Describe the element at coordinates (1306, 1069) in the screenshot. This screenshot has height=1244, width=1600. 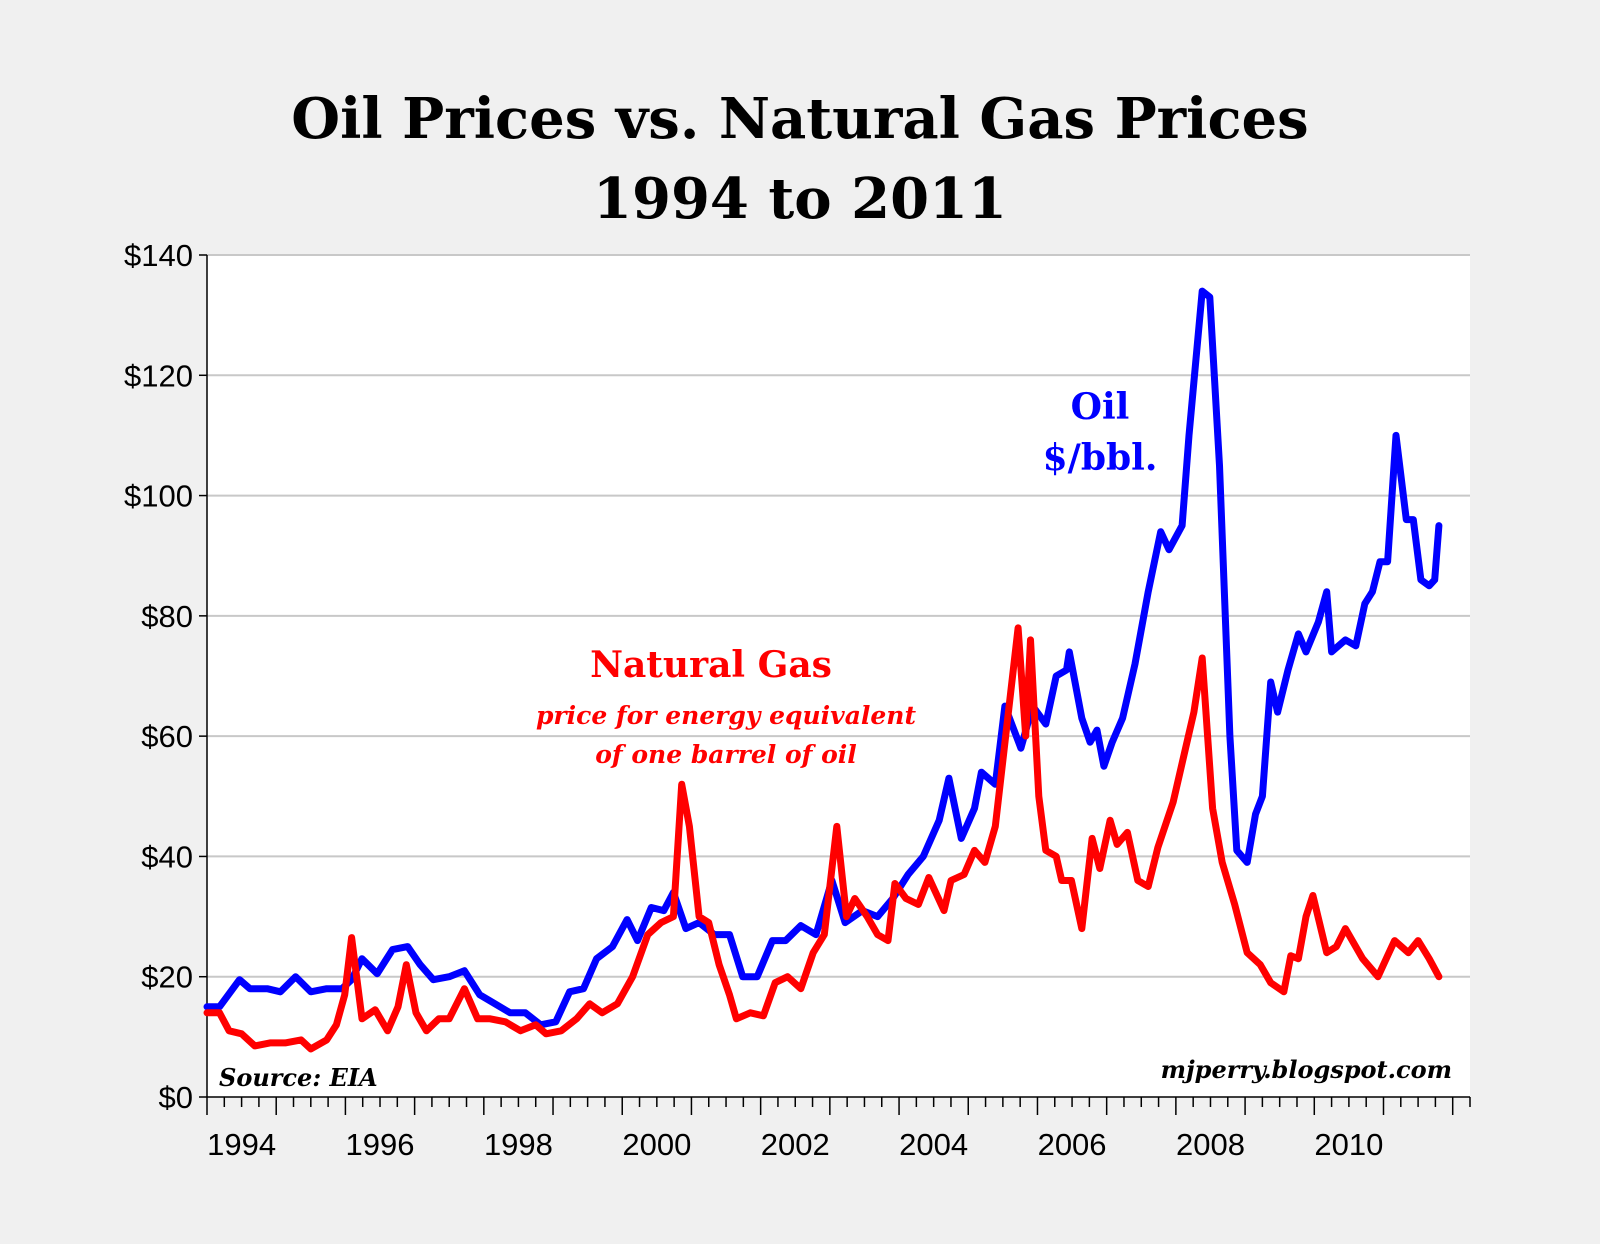
I see `credit-note: mjperry.blogspot.com` at that location.